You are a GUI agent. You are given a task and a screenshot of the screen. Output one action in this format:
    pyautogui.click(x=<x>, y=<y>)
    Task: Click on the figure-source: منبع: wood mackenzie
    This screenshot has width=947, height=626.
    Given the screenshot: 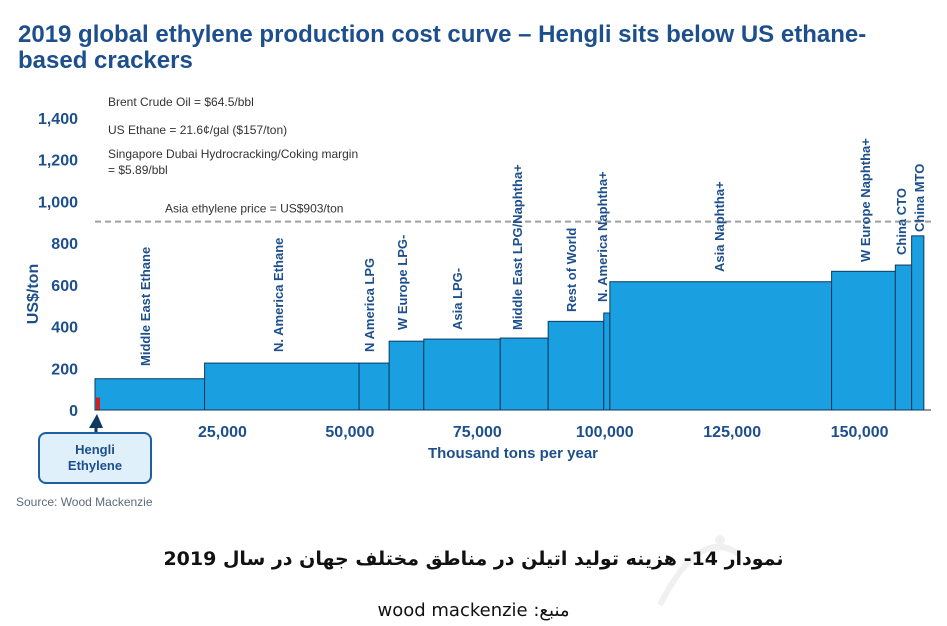 What is the action you would take?
    pyautogui.click(x=473, y=610)
    